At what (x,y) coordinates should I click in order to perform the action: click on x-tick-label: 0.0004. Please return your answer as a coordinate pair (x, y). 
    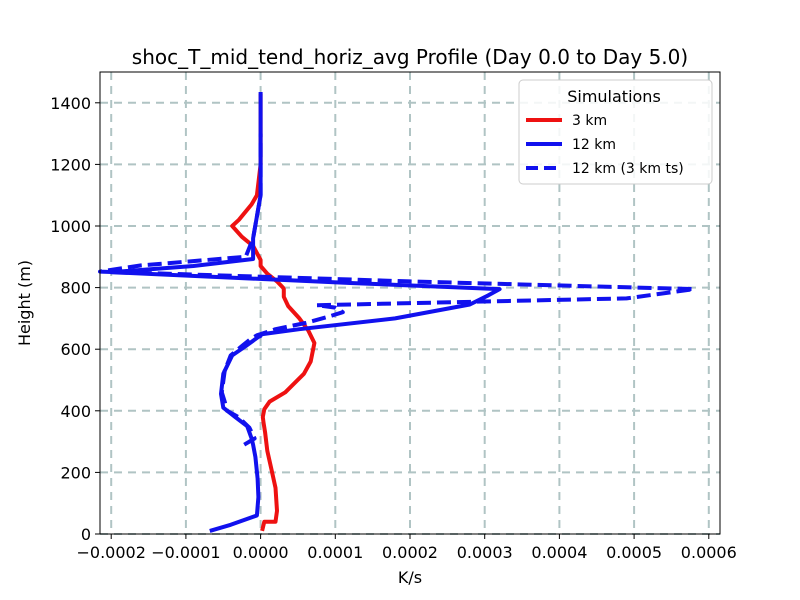
    Looking at the image, I should click on (559, 552).